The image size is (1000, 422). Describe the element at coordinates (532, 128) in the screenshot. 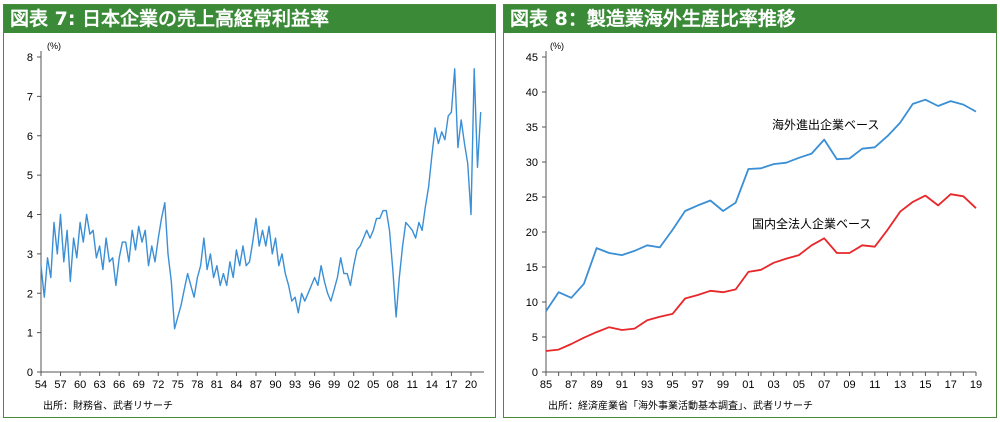

I see `y-tick-label: 35` at that location.